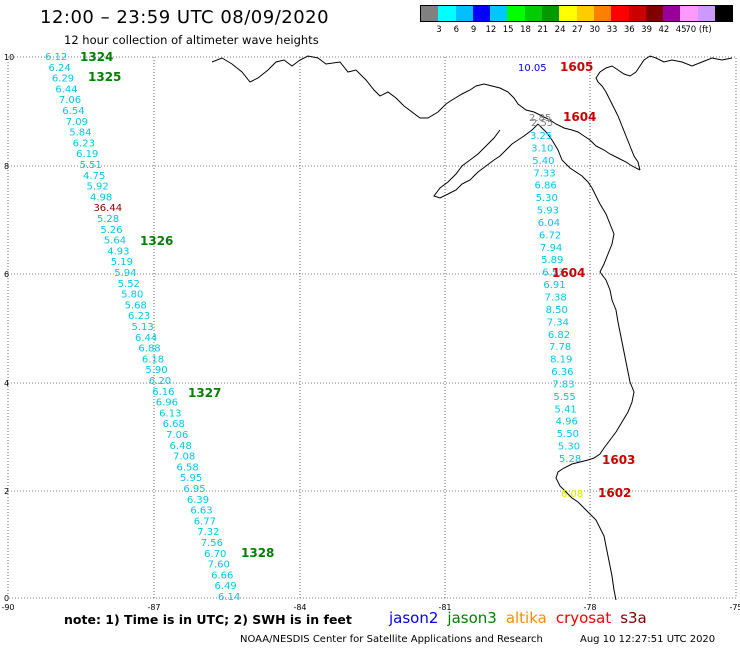 This screenshot has width=740, height=650. I want to click on x-tick-label: -84, so click(299, 607).